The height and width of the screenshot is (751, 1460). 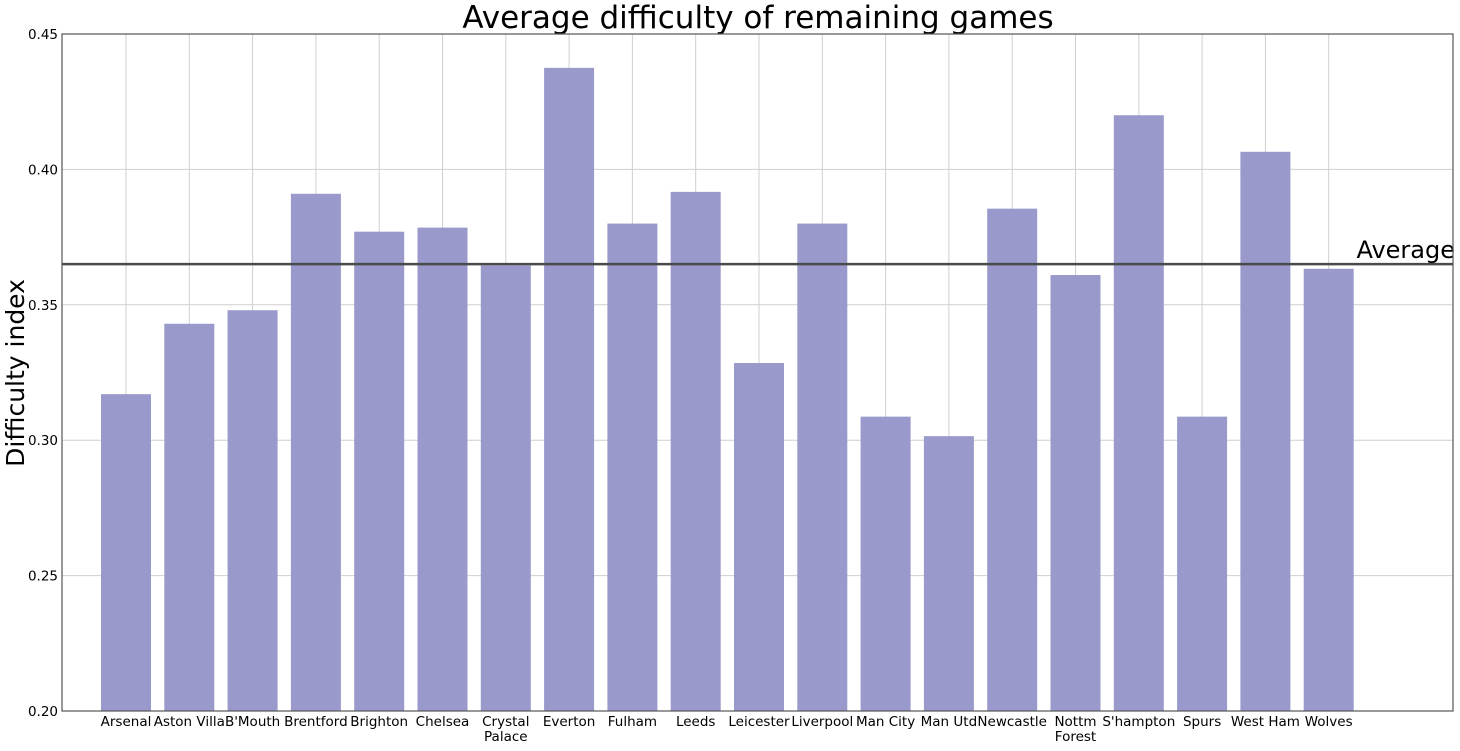 I want to click on y-tick-label: 0.30, so click(x=43, y=441).